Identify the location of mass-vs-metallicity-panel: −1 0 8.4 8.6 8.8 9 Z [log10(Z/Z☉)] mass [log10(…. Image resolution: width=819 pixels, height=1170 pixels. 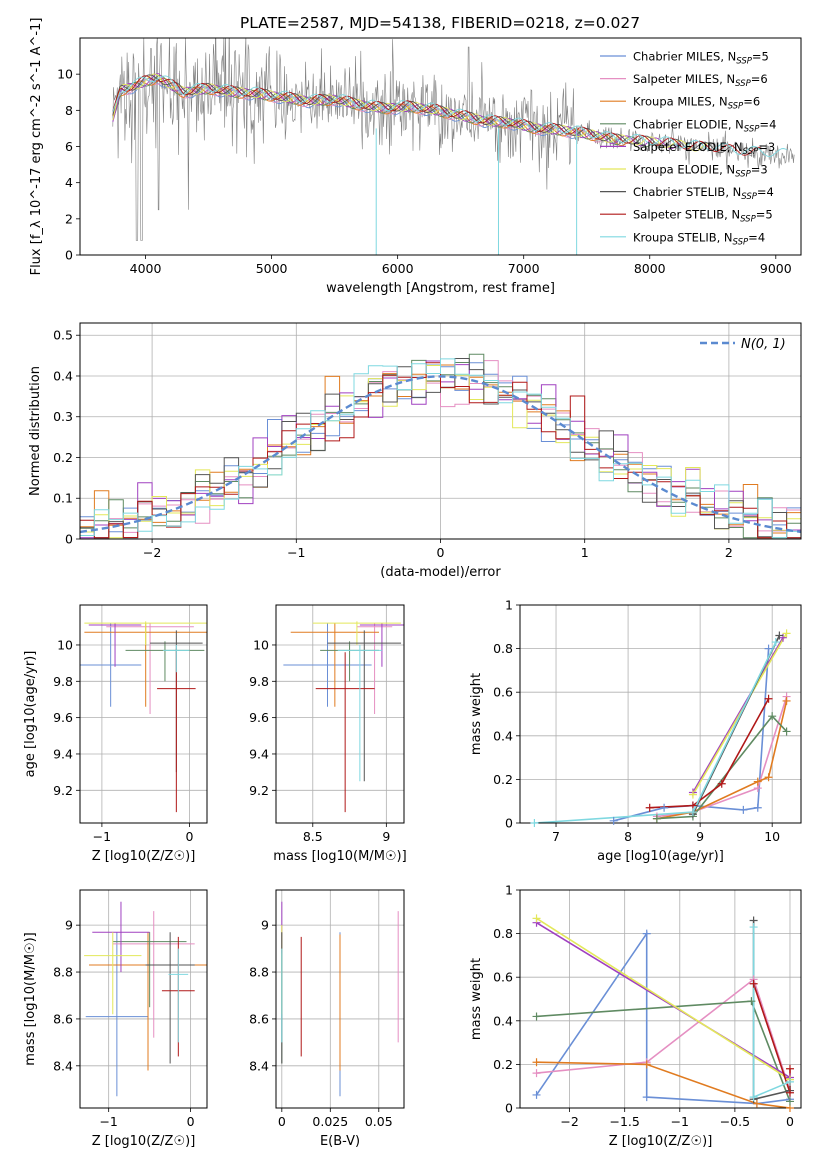
(115, 1019).